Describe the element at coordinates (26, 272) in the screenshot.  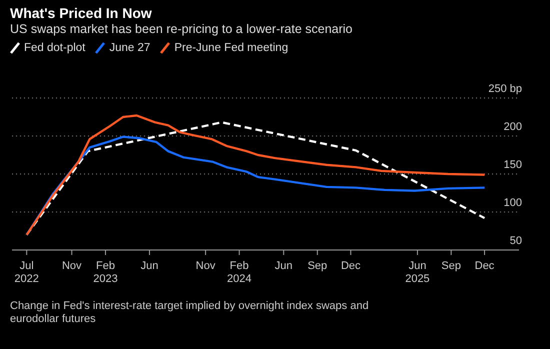
I see `x-tick-label: Jul 2022` at that location.